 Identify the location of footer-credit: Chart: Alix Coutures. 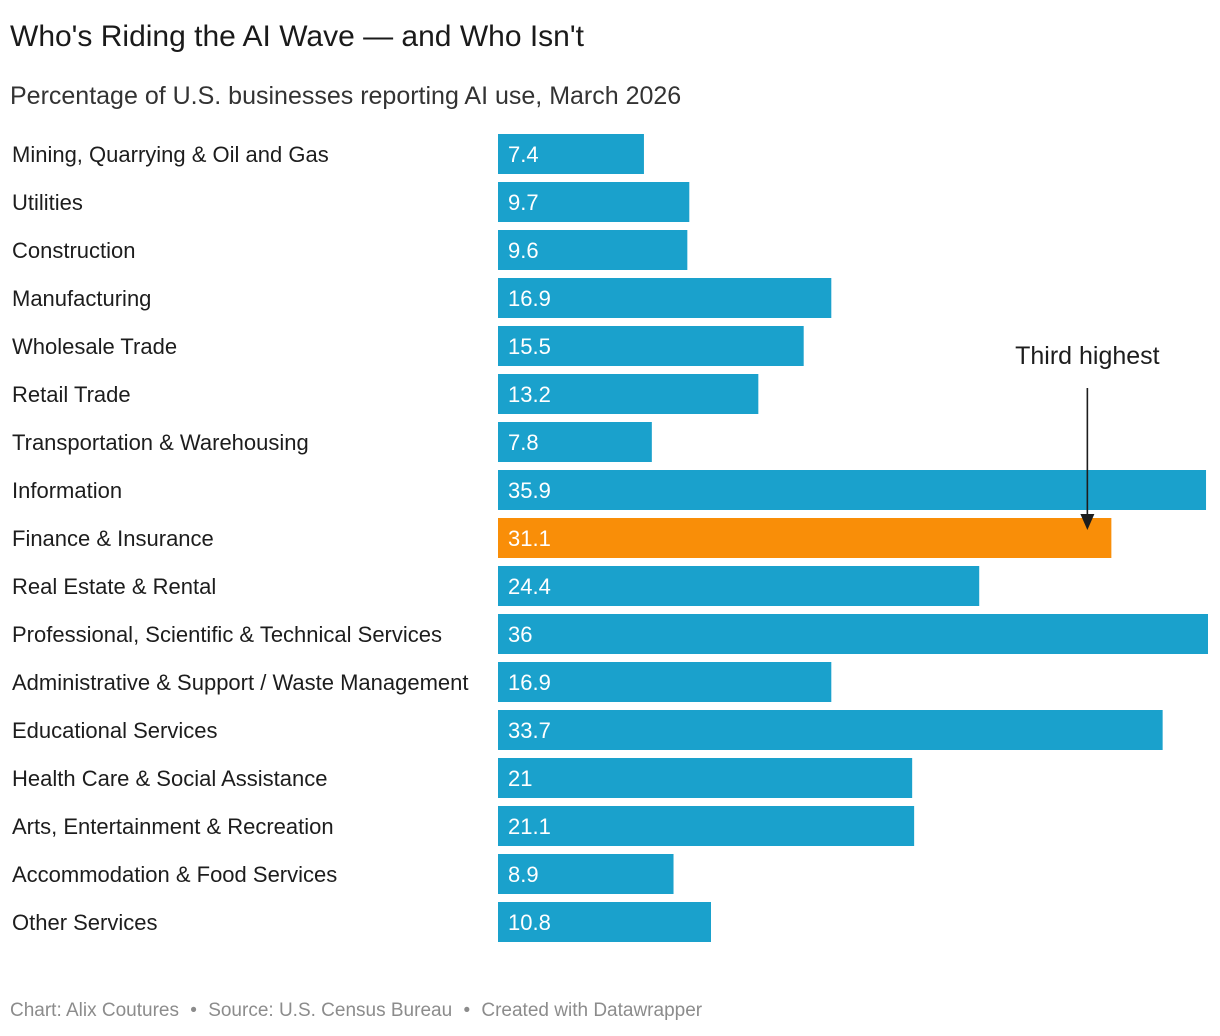
(94, 1010).